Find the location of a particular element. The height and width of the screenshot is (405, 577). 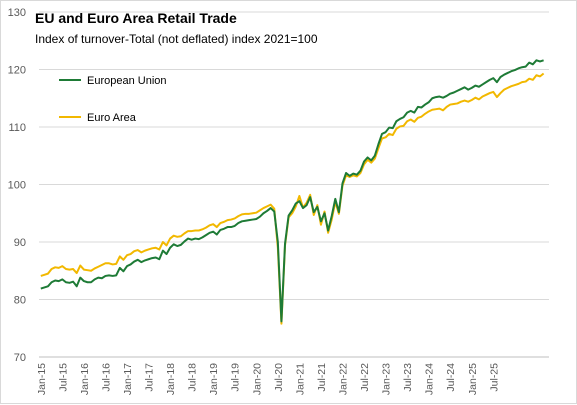

x-tick-label: Jul-15 is located at coordinates (63, 377).